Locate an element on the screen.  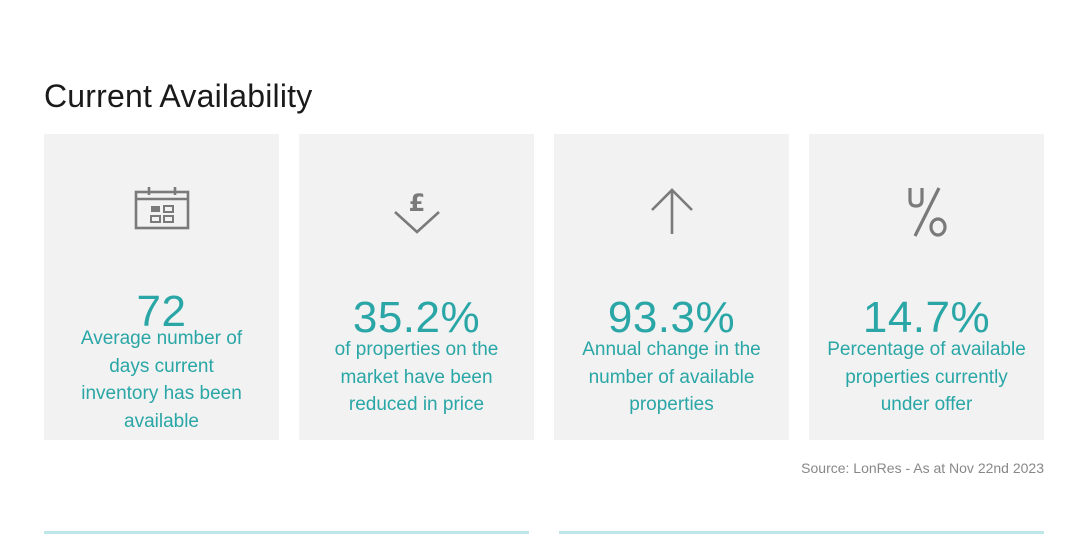
source-note: Source: LonRes - As at Nov 22nd 2023 is located at coordinates (922, 468).